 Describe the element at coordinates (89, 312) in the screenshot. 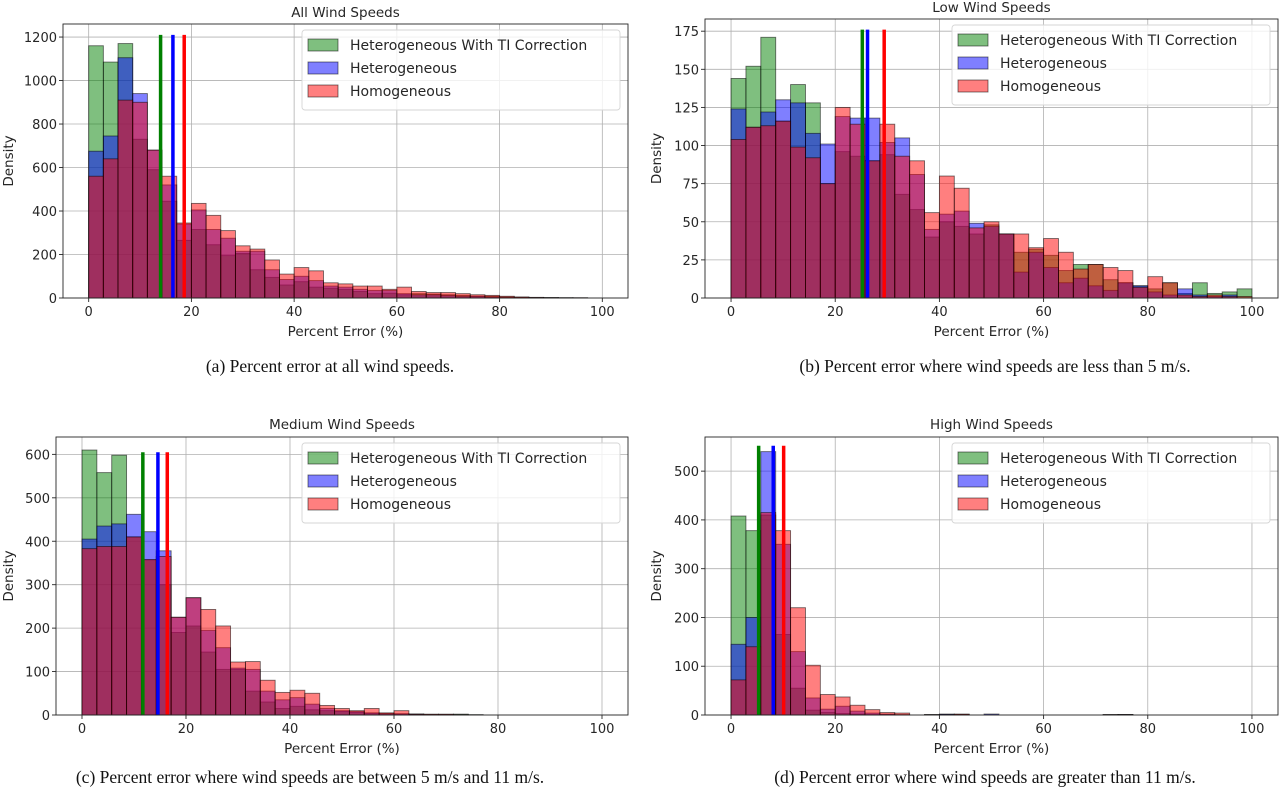

I see `x-tick-label: 0` at that location.